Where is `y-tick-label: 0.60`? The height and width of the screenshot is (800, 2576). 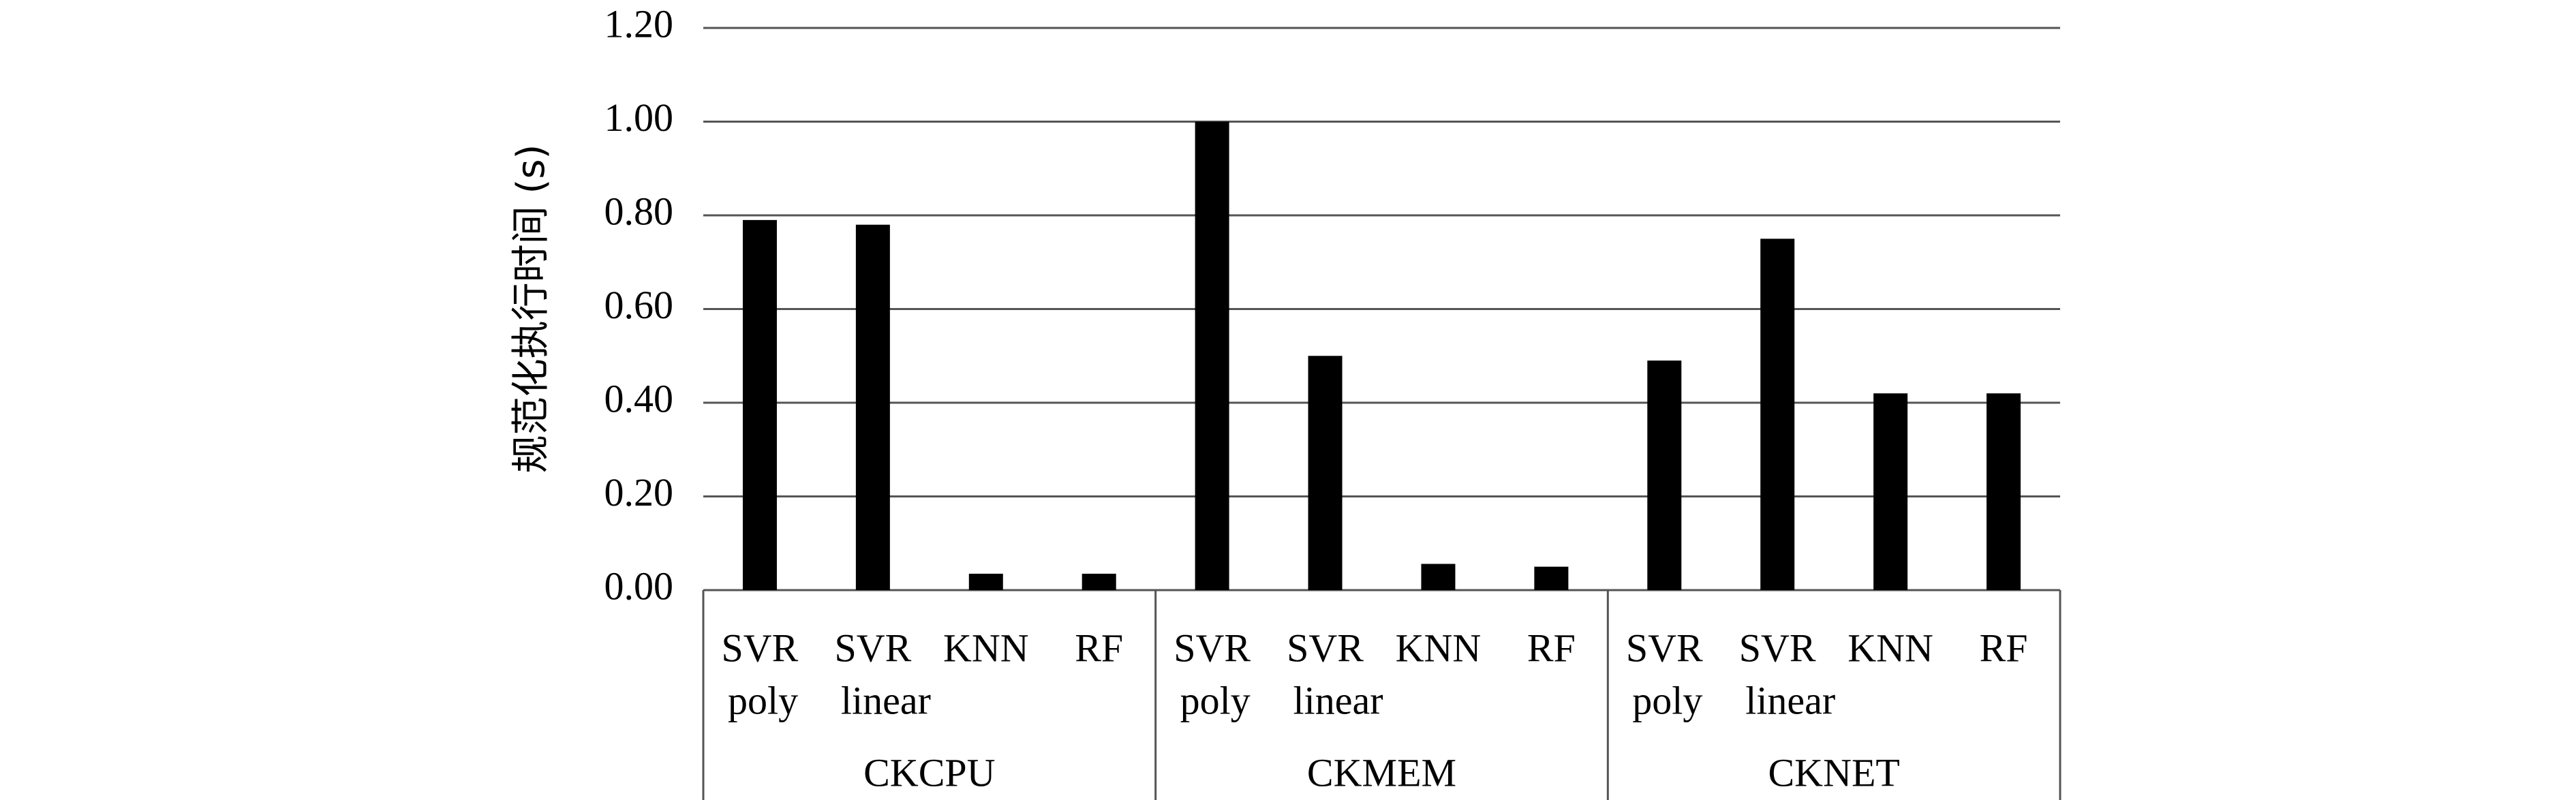 y-tick-label: 0.60 is located at coordinates (639, 305).